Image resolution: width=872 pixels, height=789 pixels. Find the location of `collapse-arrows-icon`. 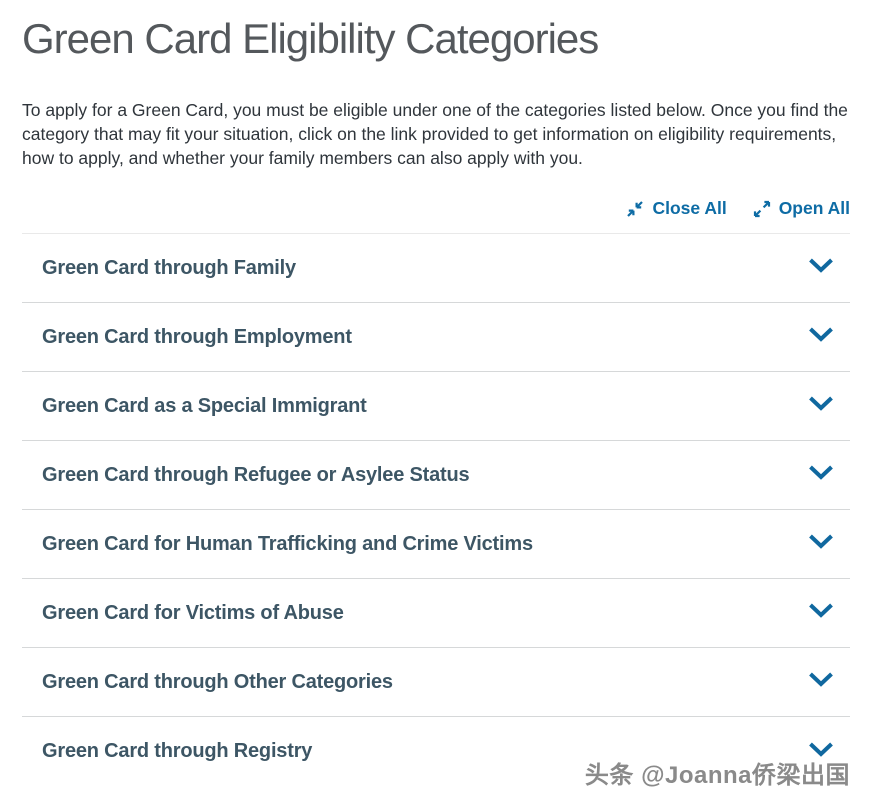

collapse-arrows-icon is located at coordinates (635, 209).